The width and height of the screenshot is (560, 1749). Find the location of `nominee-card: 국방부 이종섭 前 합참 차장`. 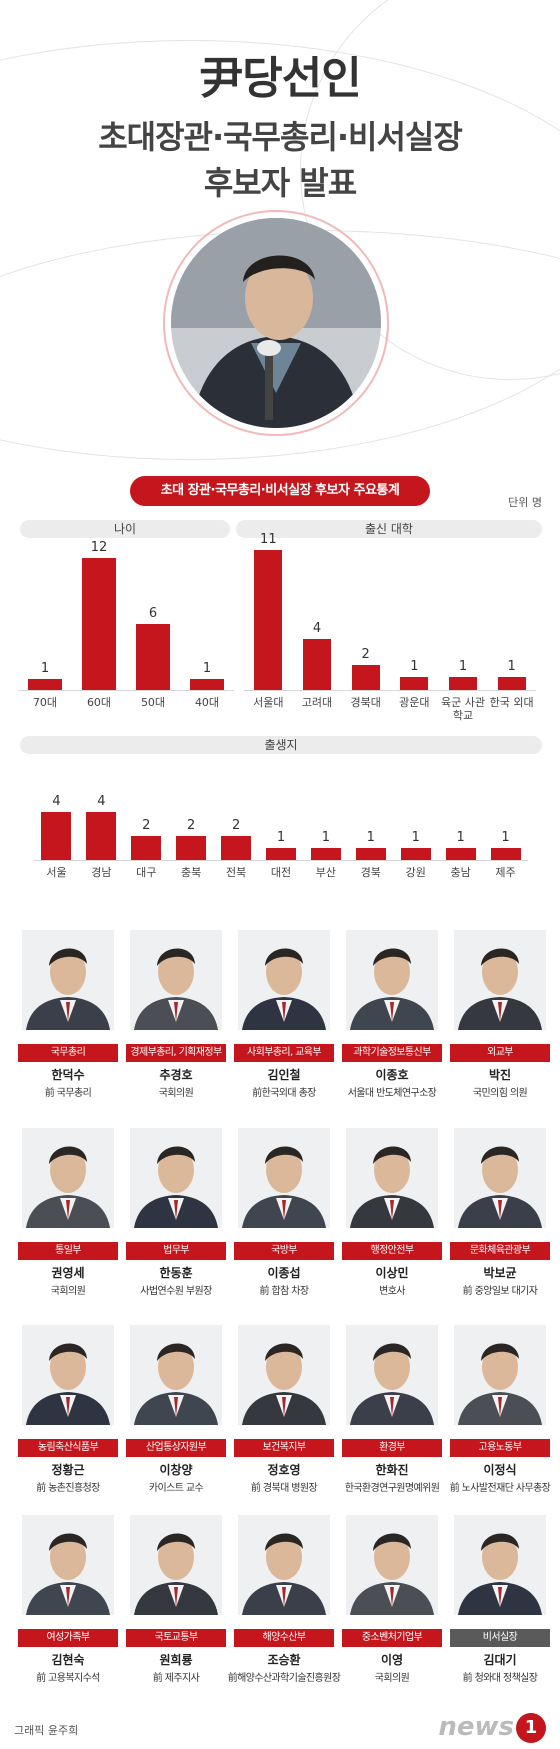

nominee-card: 국방부 이종섭 前 합참 차장 is located at coordinates (284, 1220).